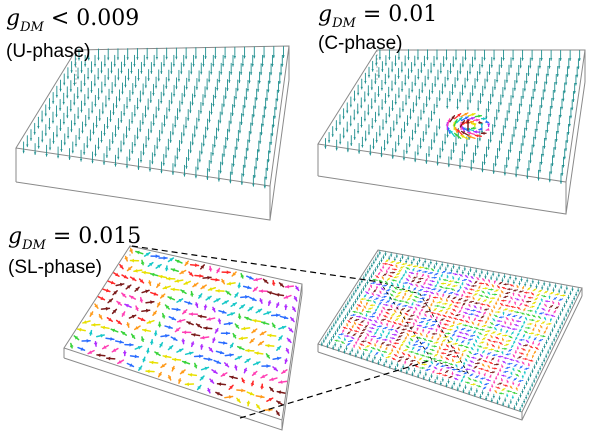 The image size is (592, 438). I want to click on label-u-phase: (U-phase), so click(48, 51).